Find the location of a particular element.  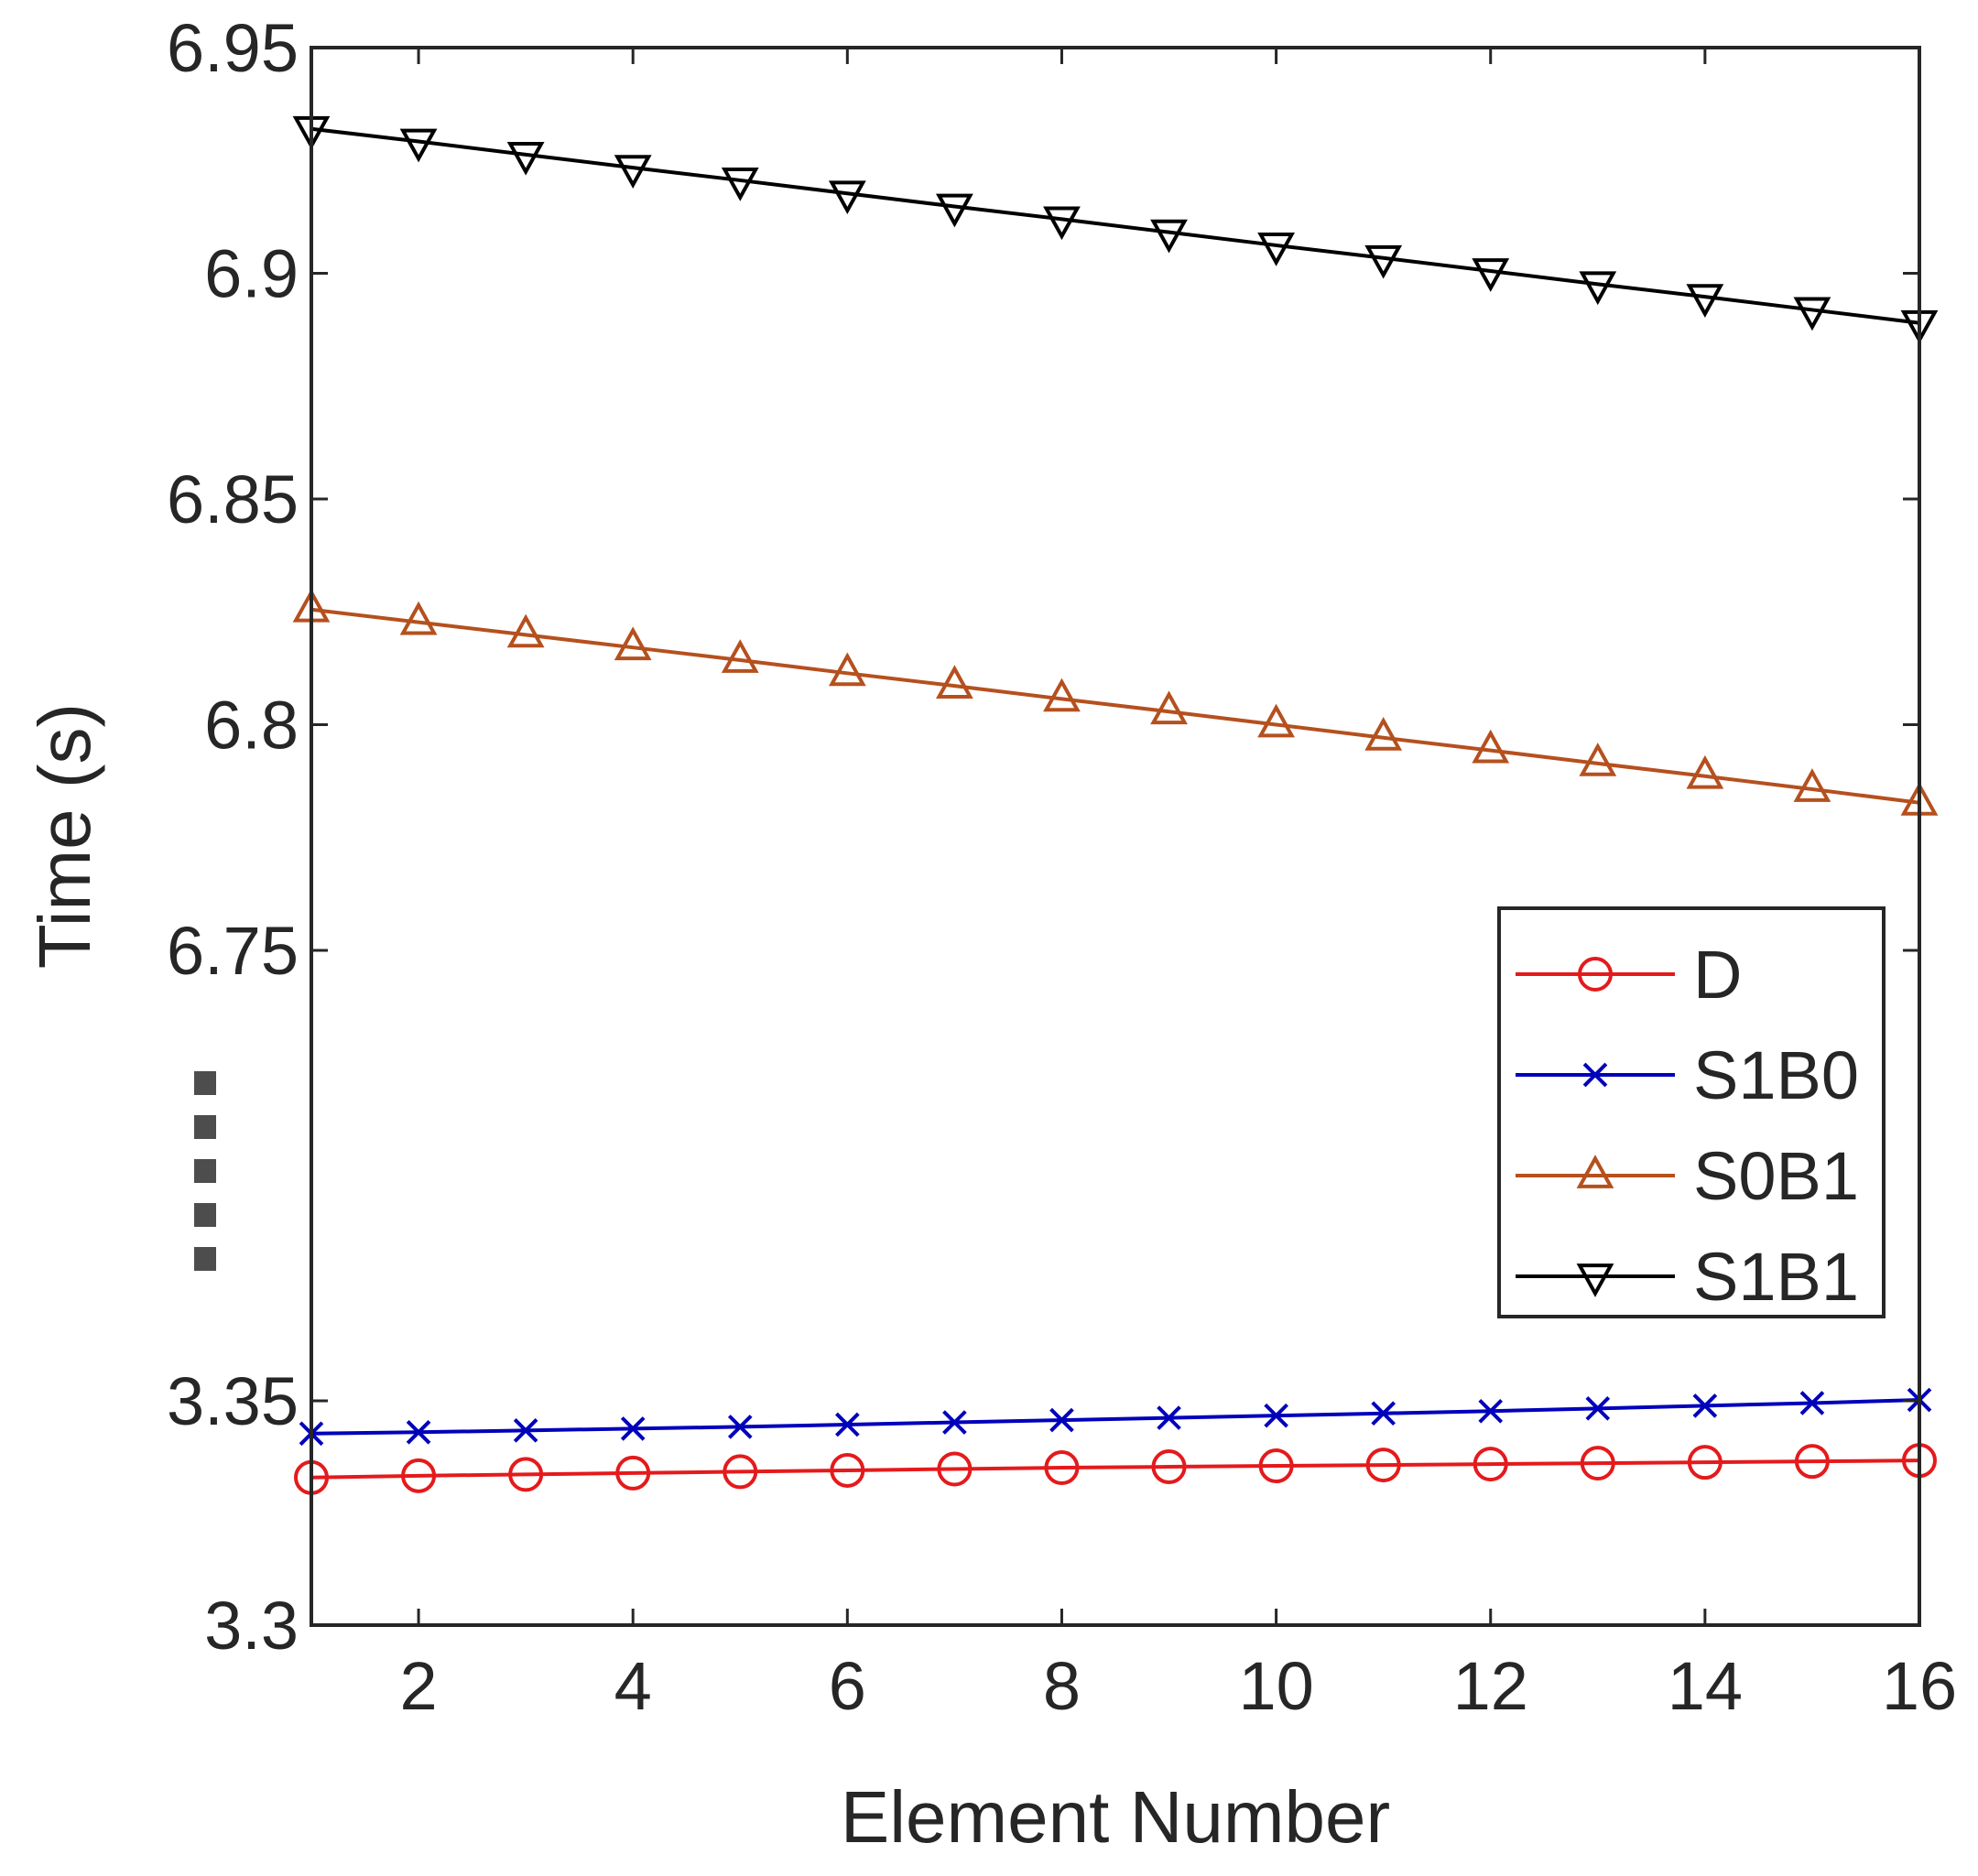

series-s0b1 is located at coordinates (1115, 702).